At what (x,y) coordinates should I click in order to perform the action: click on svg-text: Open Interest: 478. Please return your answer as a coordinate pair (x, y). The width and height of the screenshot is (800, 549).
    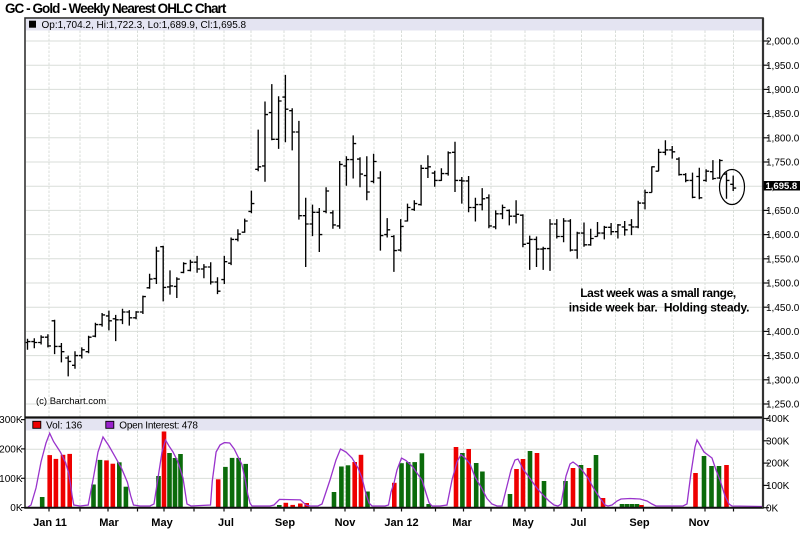
    Looking at the image, I should click on (158, 425).